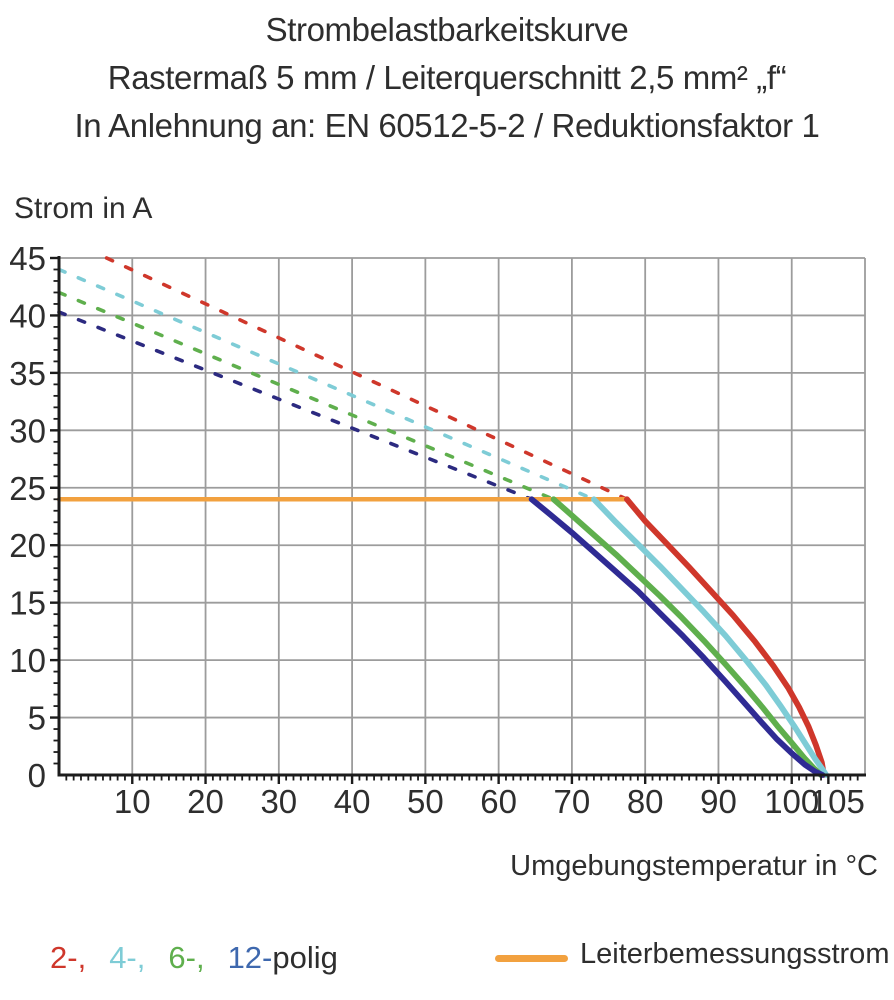  Describe the element at coordinates (498, 801) in the screenshot. I see `svg-text: 60` at that location.